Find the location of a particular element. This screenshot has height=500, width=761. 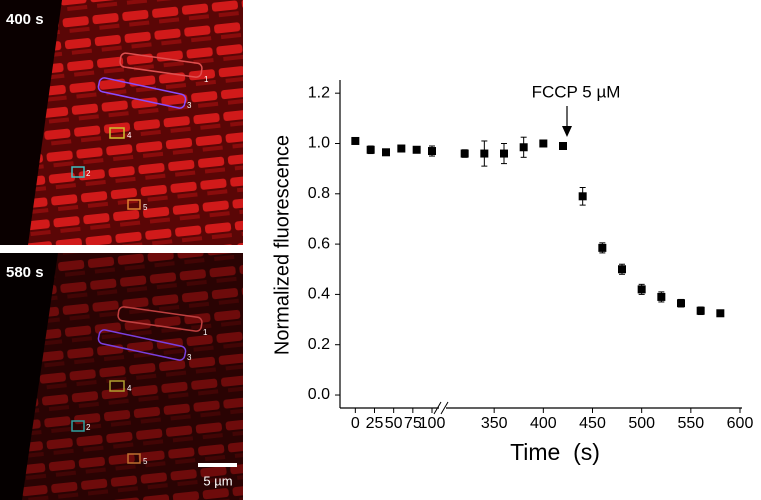

image-label: 580 s is located at coordinates (25, 272).